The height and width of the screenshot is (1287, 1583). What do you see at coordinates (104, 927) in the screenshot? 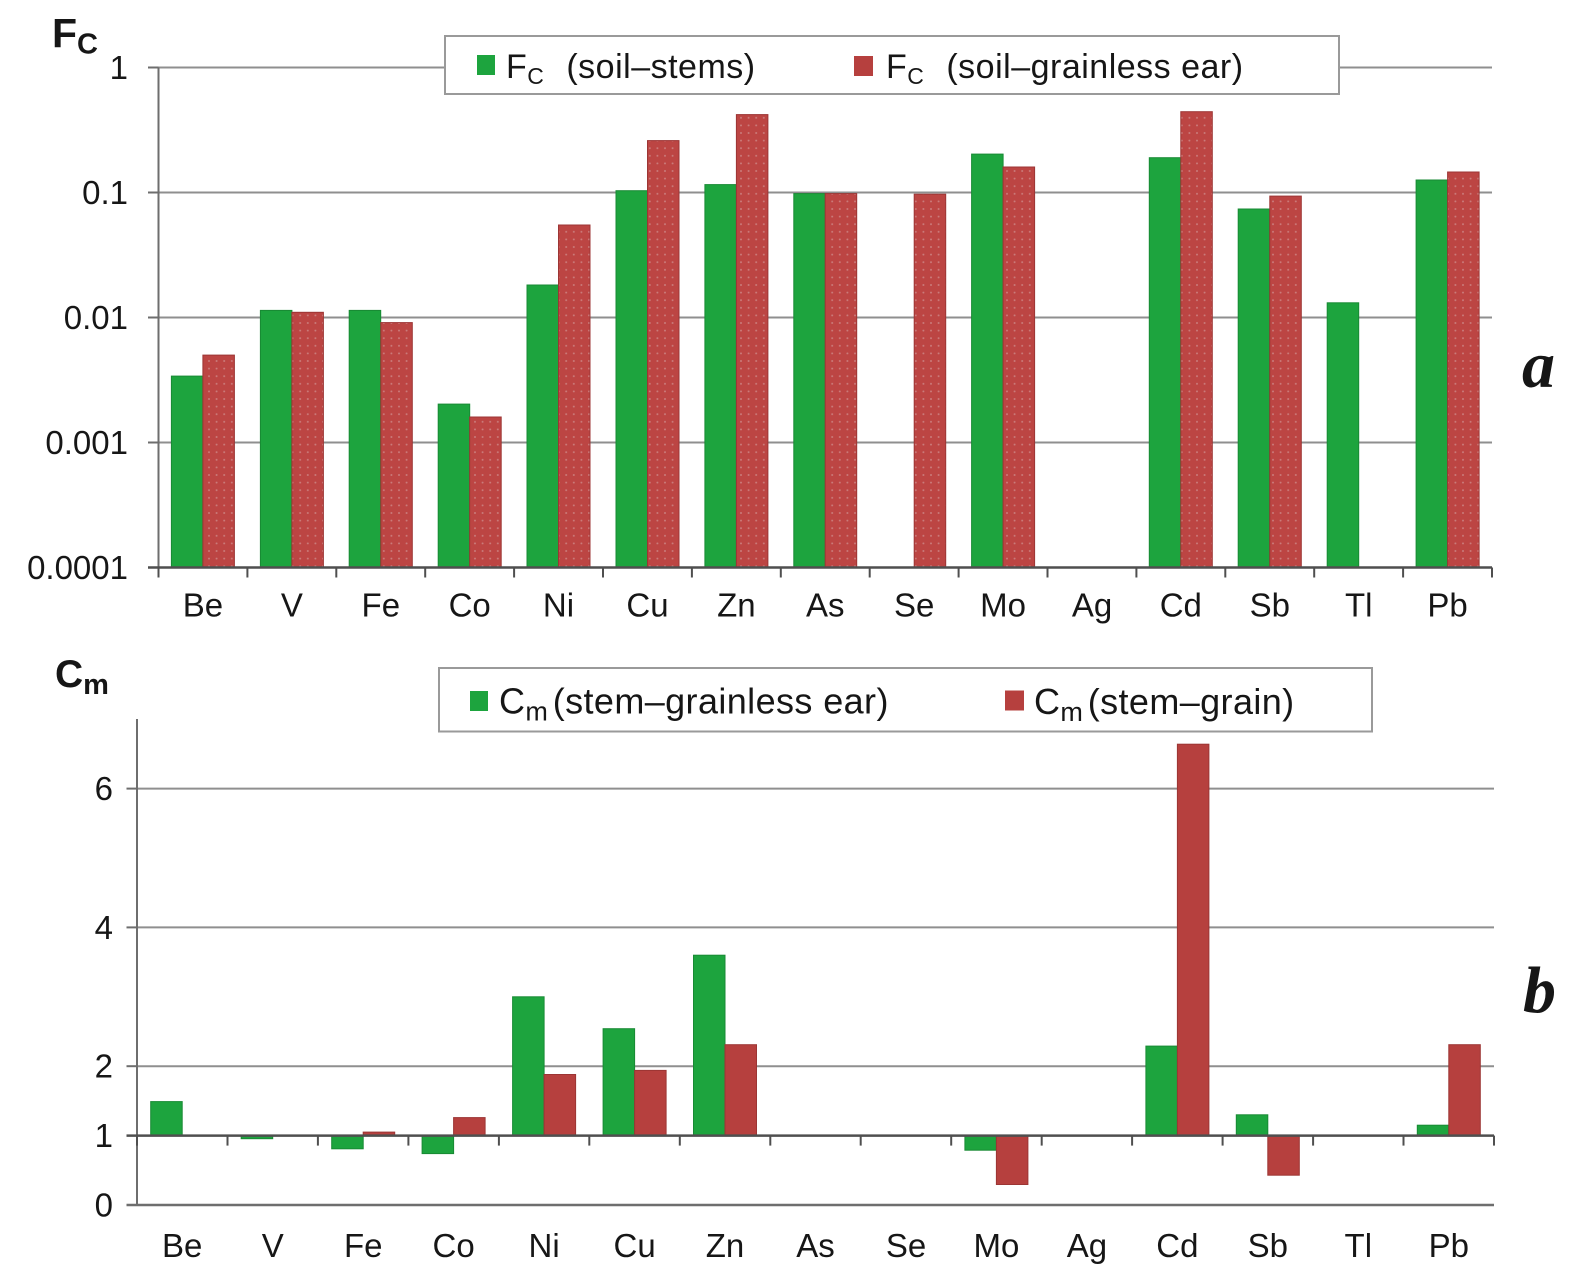
I see `svg-text: 4` at bounding box center [104, 927].